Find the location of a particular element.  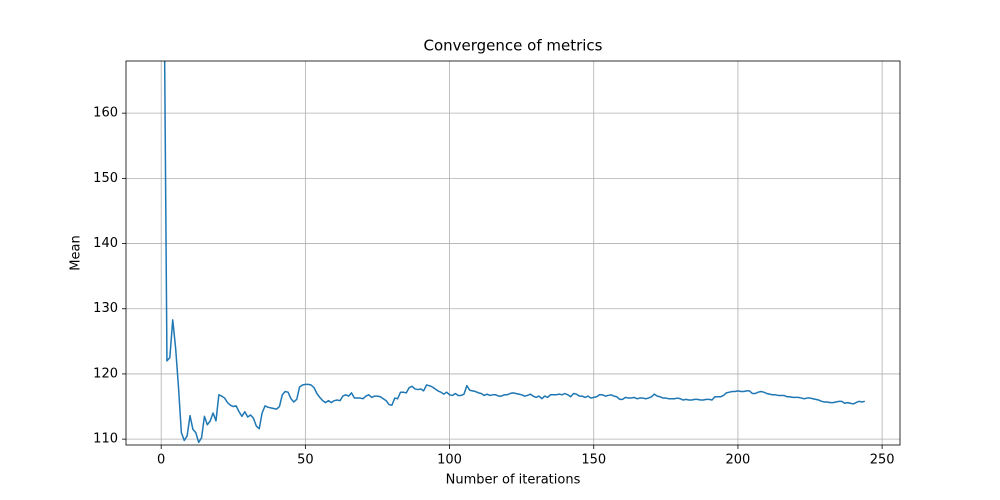

y-tick-label: 110 is located at coordinates (105, 439).